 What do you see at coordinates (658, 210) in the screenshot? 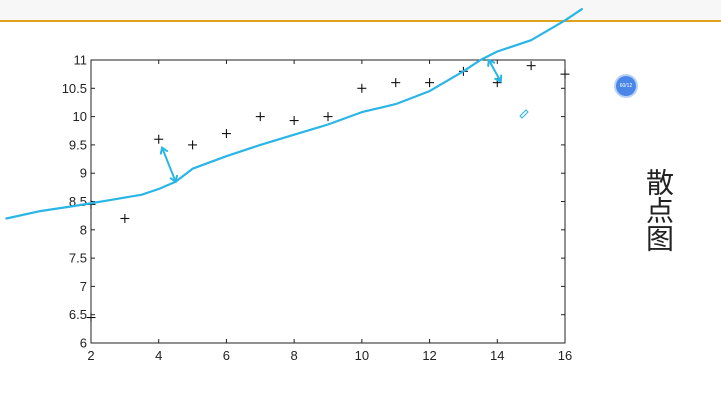
I see `slide-title: 散点图` at bounding box center [658, 210].